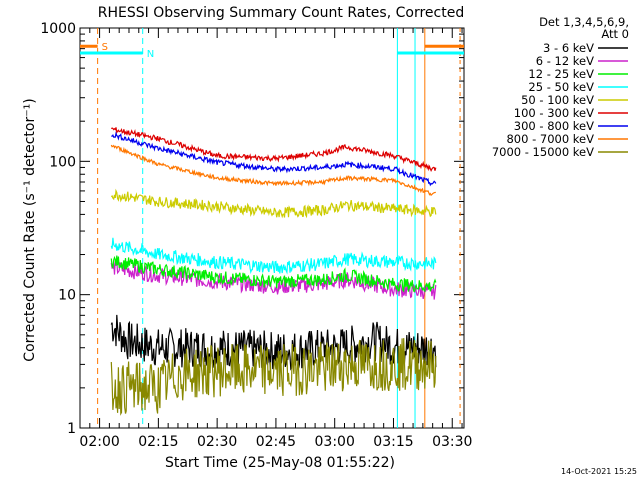 Image resolution: width=640 pixels, height=480 pixels. Describe the element at coordinates (554, 126) in the screenshot. I see `legend-label: 300 - 800 keV` at that location.